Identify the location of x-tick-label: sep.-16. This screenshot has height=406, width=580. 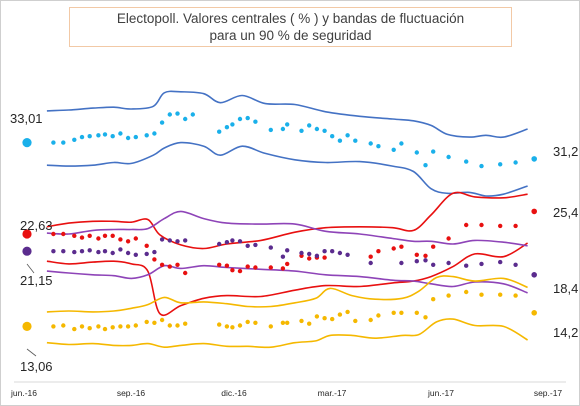
(131, 393).